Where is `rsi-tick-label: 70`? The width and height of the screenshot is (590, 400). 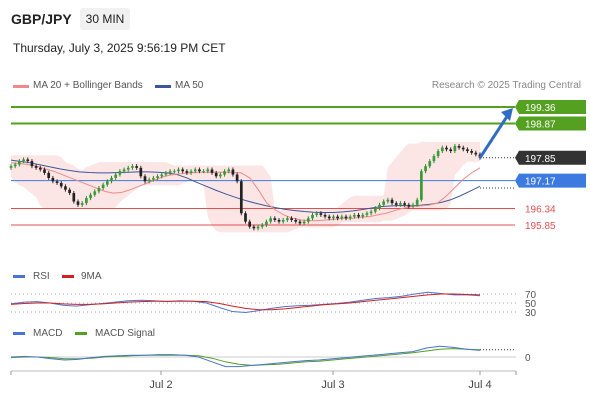
rsi-tick-label: 70 is located at coordinates (531, 295).